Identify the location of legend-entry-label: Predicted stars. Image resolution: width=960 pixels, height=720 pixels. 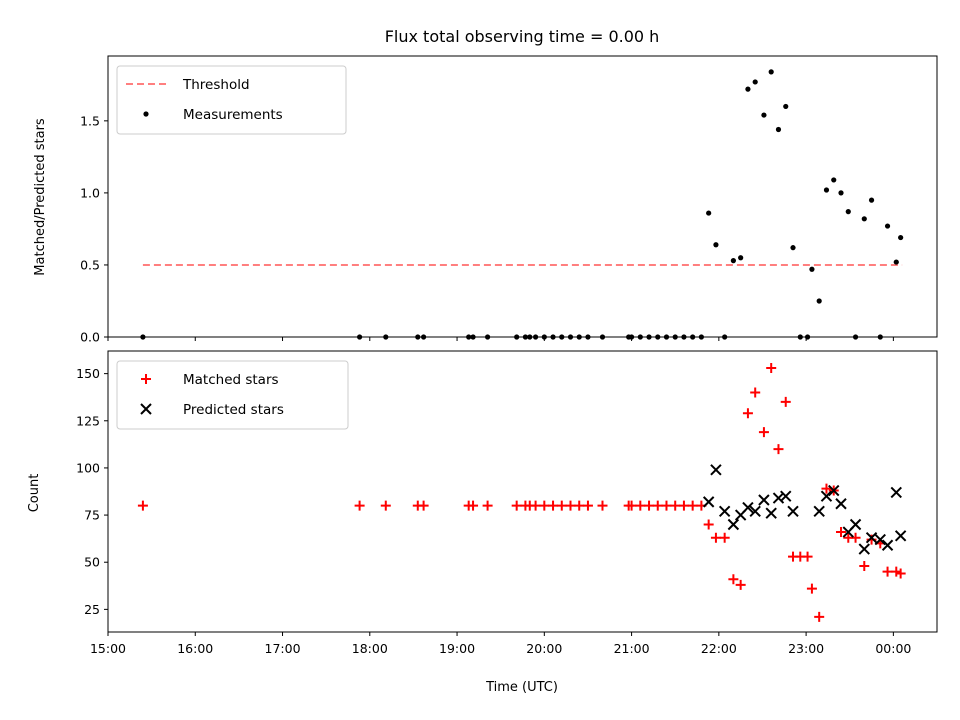
(233, 410).